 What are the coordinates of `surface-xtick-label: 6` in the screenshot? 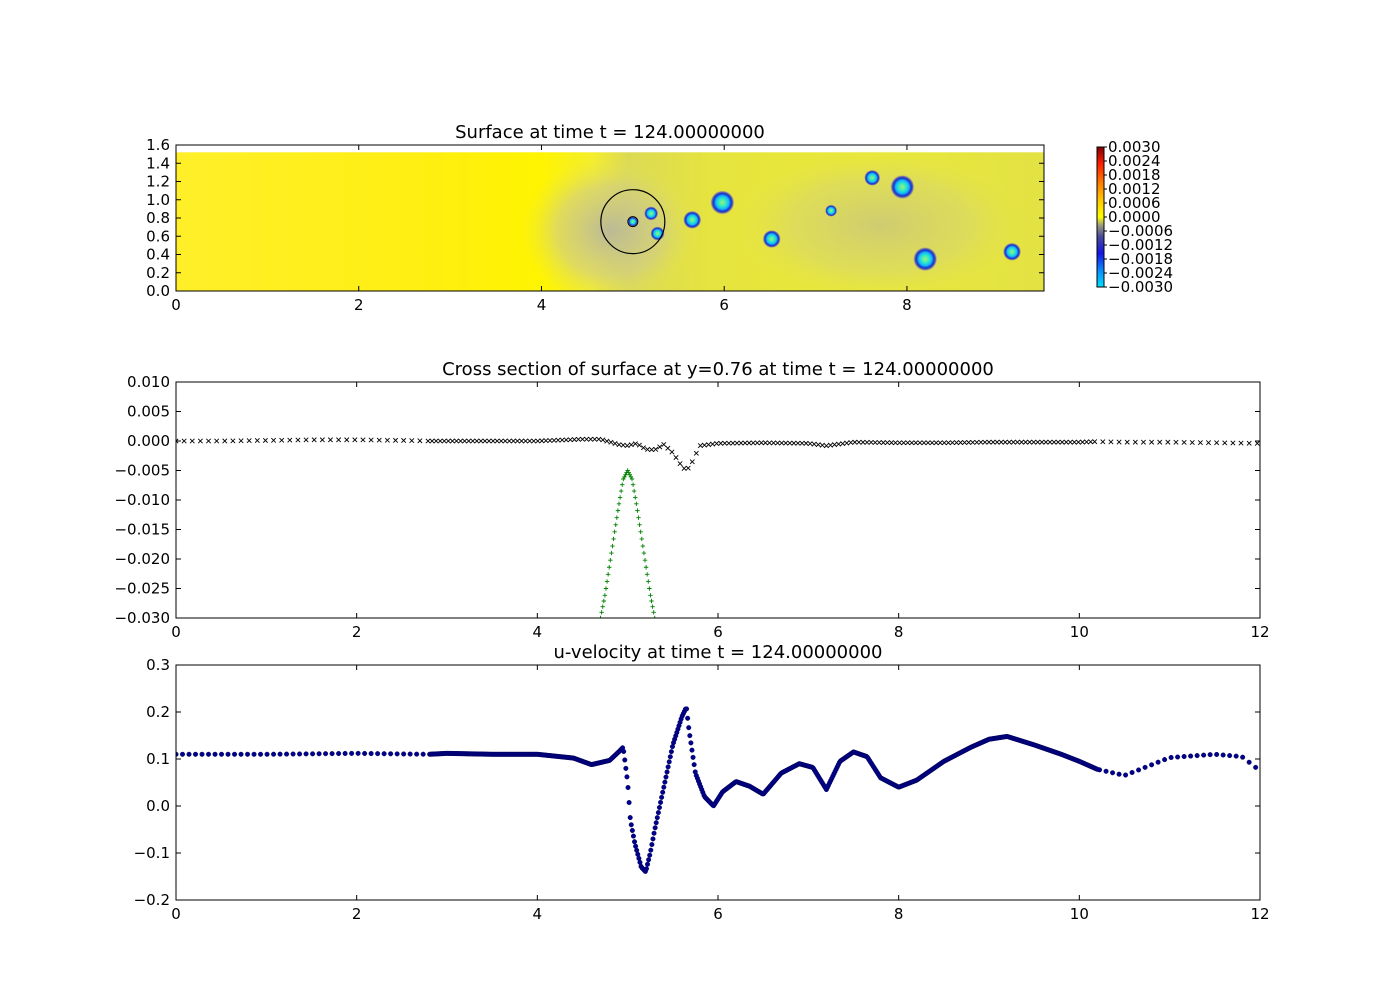 It's located at (724, 305).